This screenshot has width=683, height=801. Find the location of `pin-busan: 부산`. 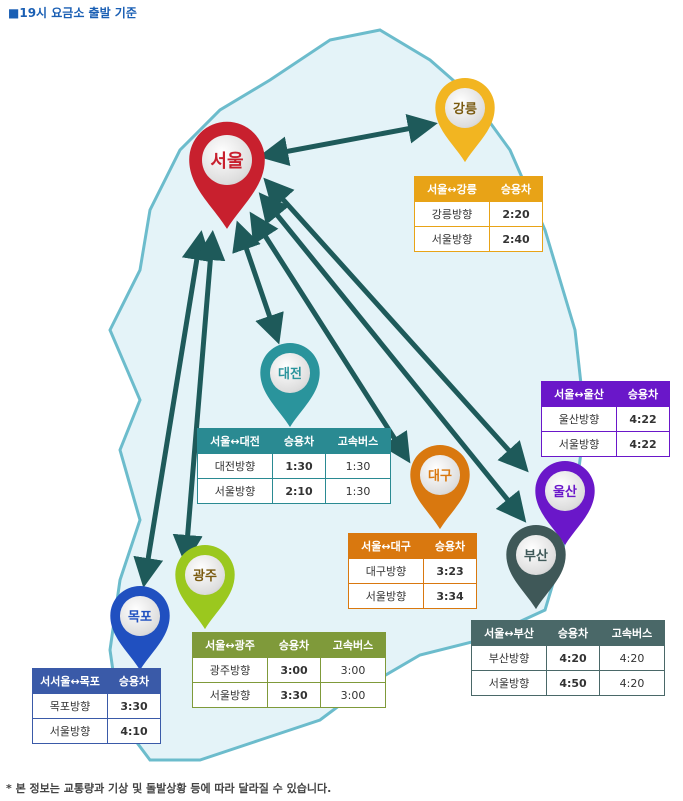

pin-busan: 부산 is located at coordinates (536, 566).